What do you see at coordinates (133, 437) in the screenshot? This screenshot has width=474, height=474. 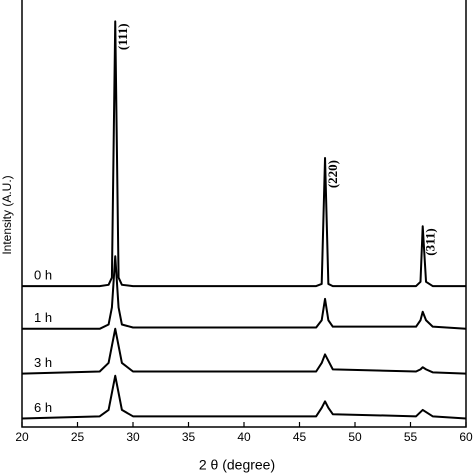 I see `x-tick-label: 30` at bounding box center [133, 437].